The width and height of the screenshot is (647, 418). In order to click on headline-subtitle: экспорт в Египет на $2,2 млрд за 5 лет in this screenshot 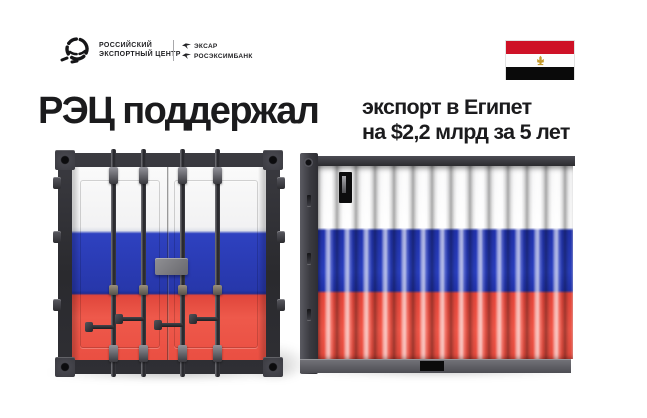, I will do `click(466, 119)`.